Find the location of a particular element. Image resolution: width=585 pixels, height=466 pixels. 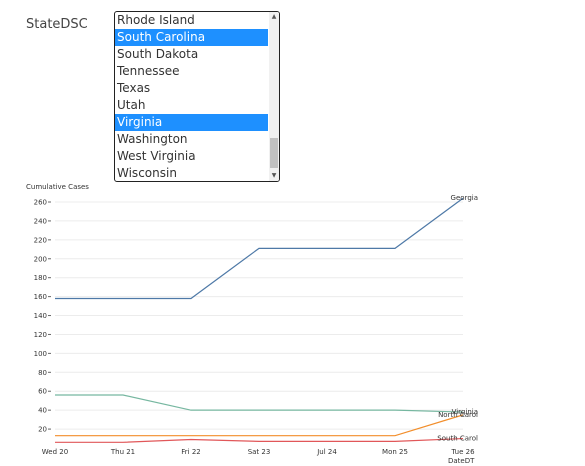

list-item: Rhode Island is located at coordinates (156, 20).